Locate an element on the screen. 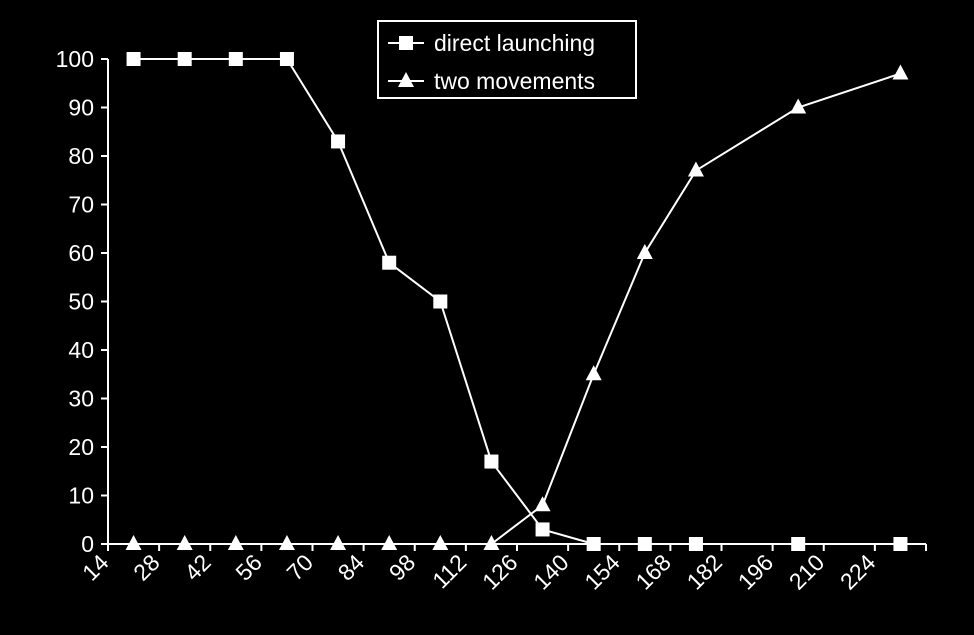 The height and width of the screenshot is (635, 974). x-tick-label: 126 is located at coordinates (500, 572).